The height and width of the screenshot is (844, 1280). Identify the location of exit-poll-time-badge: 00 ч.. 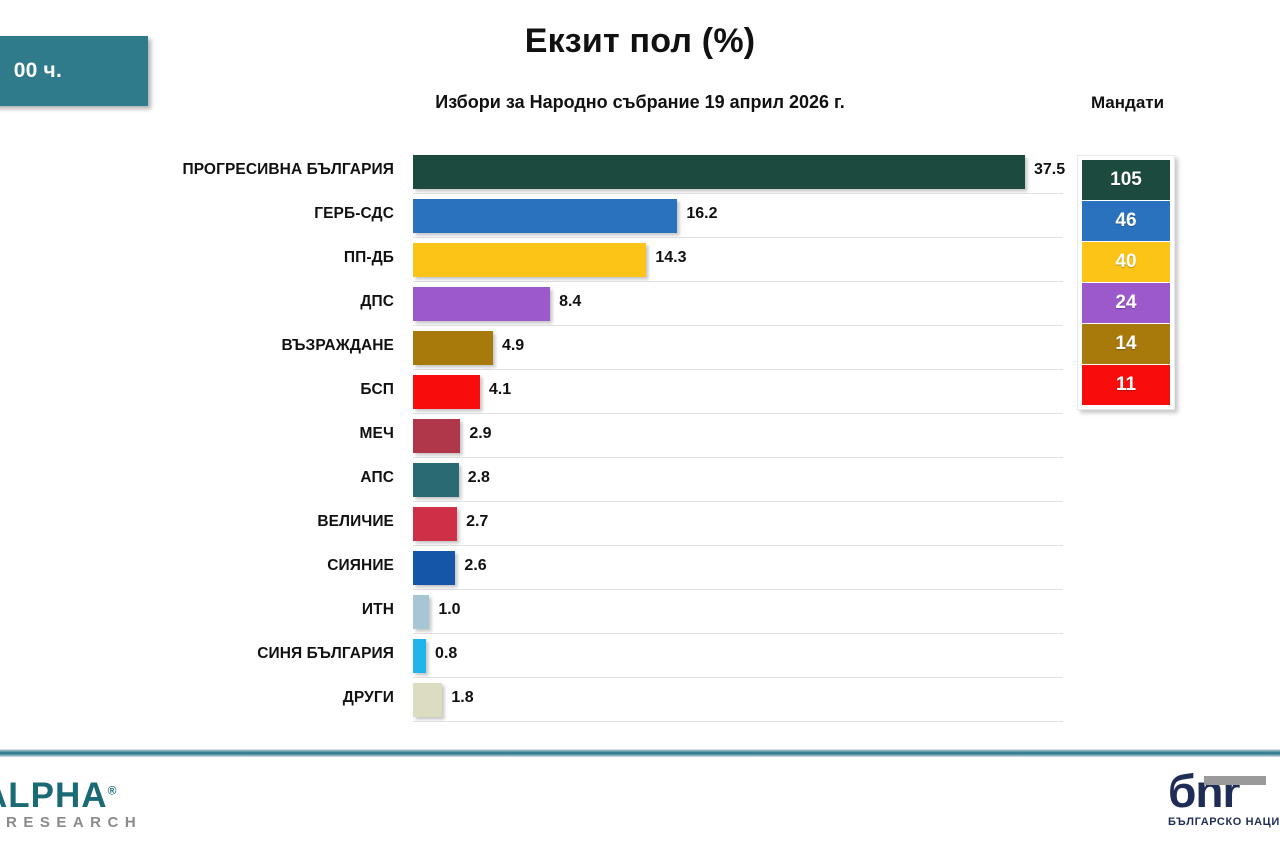
(74, 71).